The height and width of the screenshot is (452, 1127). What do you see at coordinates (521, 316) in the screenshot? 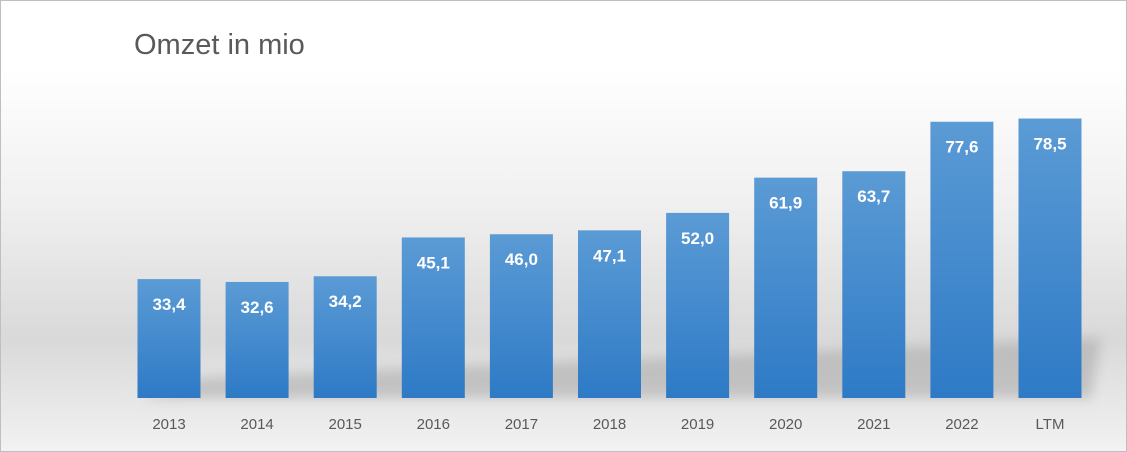
I see `bar-2017` at bounding box center [521, 316].